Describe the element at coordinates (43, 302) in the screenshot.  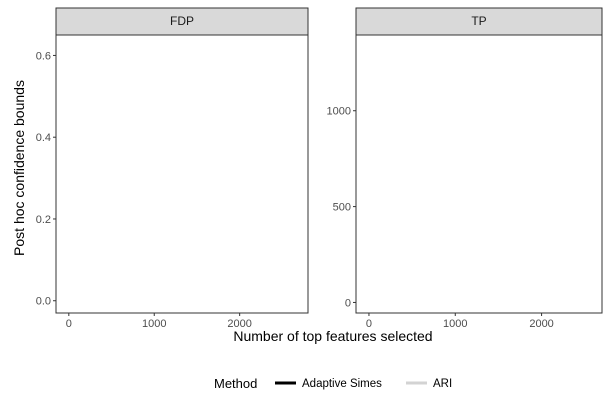
I see `y-tick-label-fdp: 0.0` at that location.